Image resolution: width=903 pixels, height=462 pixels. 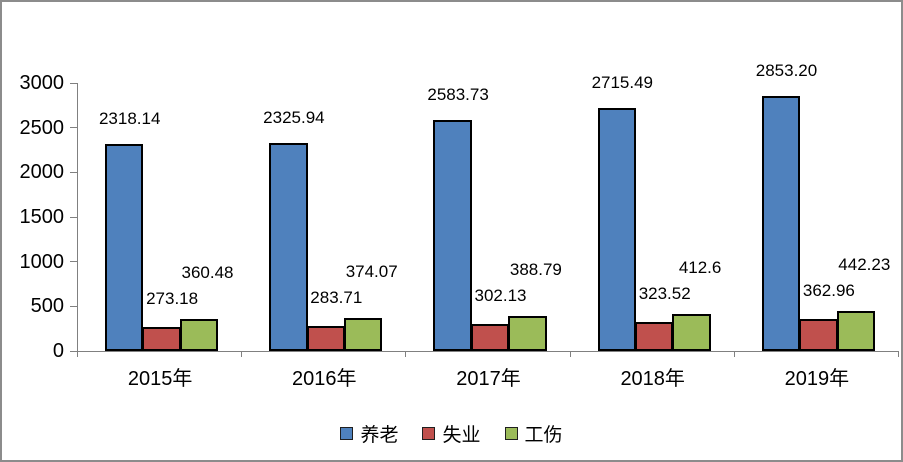 What do you see at coordinates (325, 338) in the screenshot?
I see `bar-失业-2016年` at bounding box center [325, 338].